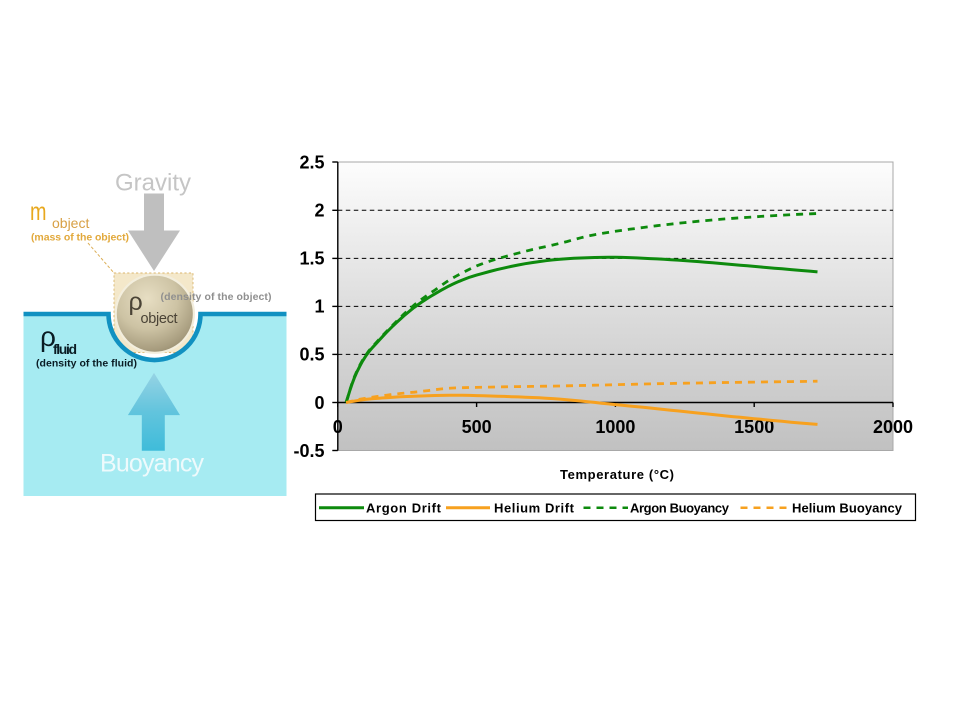 The height and width of the screenshot is (720, 960). What do you see at coordinates (754, 427) in the screenshot?
I see `svg-text: 1500` at bounding box center [754, 427].